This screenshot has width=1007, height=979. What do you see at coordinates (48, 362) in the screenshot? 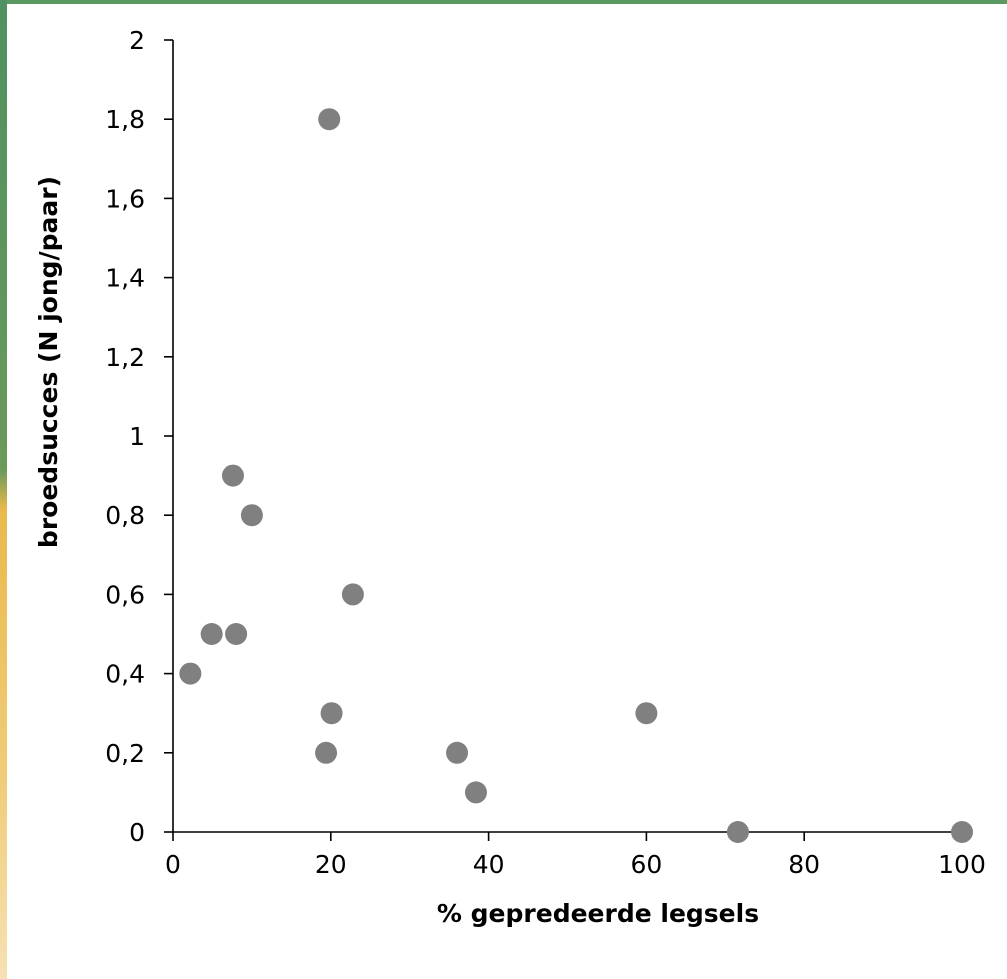
I see `y-axis-title: broedsucces (N jong/paar)` at bounding box center [48, 362].